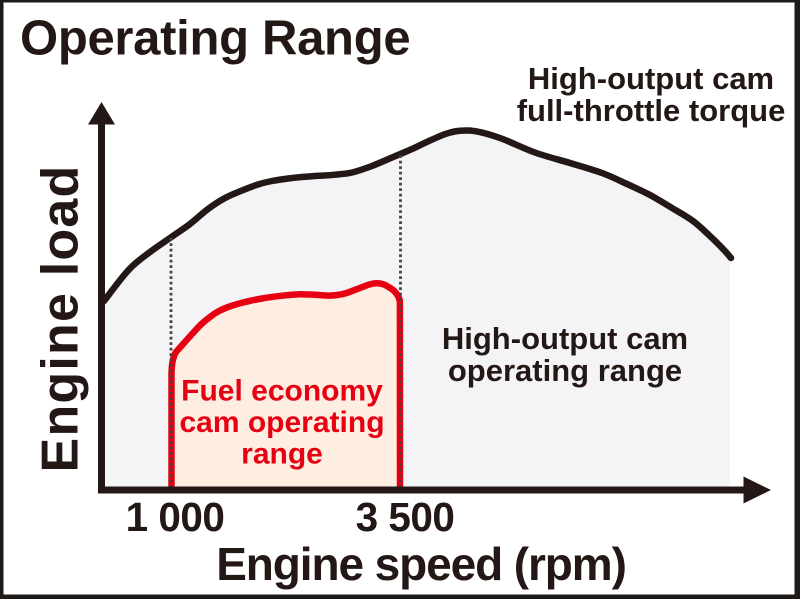 This screenshot has width=800, height=599. Describe the element at coordinates (175, 517) in the screenshot. I see `svg-text: 1 000` at that location.